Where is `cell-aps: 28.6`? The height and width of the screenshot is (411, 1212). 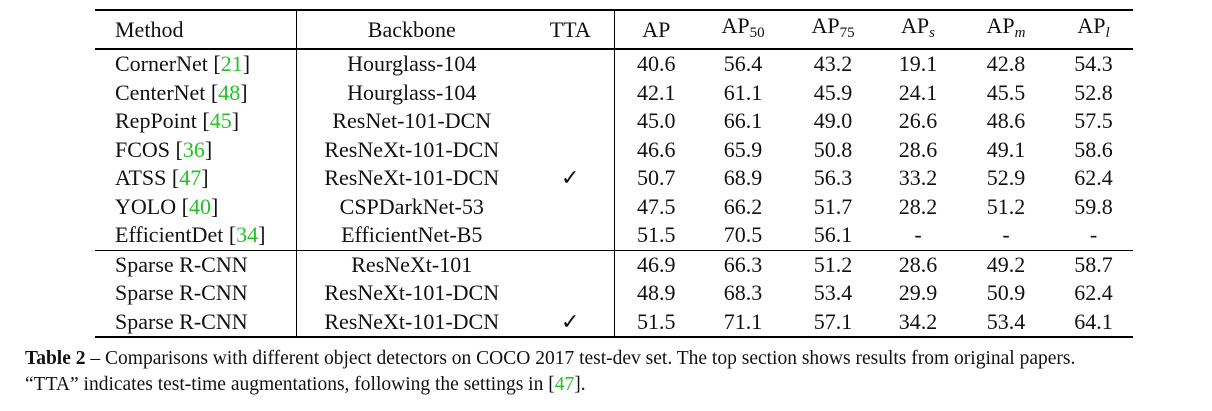 cell-aps: 28.6 is located at coordinates (918, 264).